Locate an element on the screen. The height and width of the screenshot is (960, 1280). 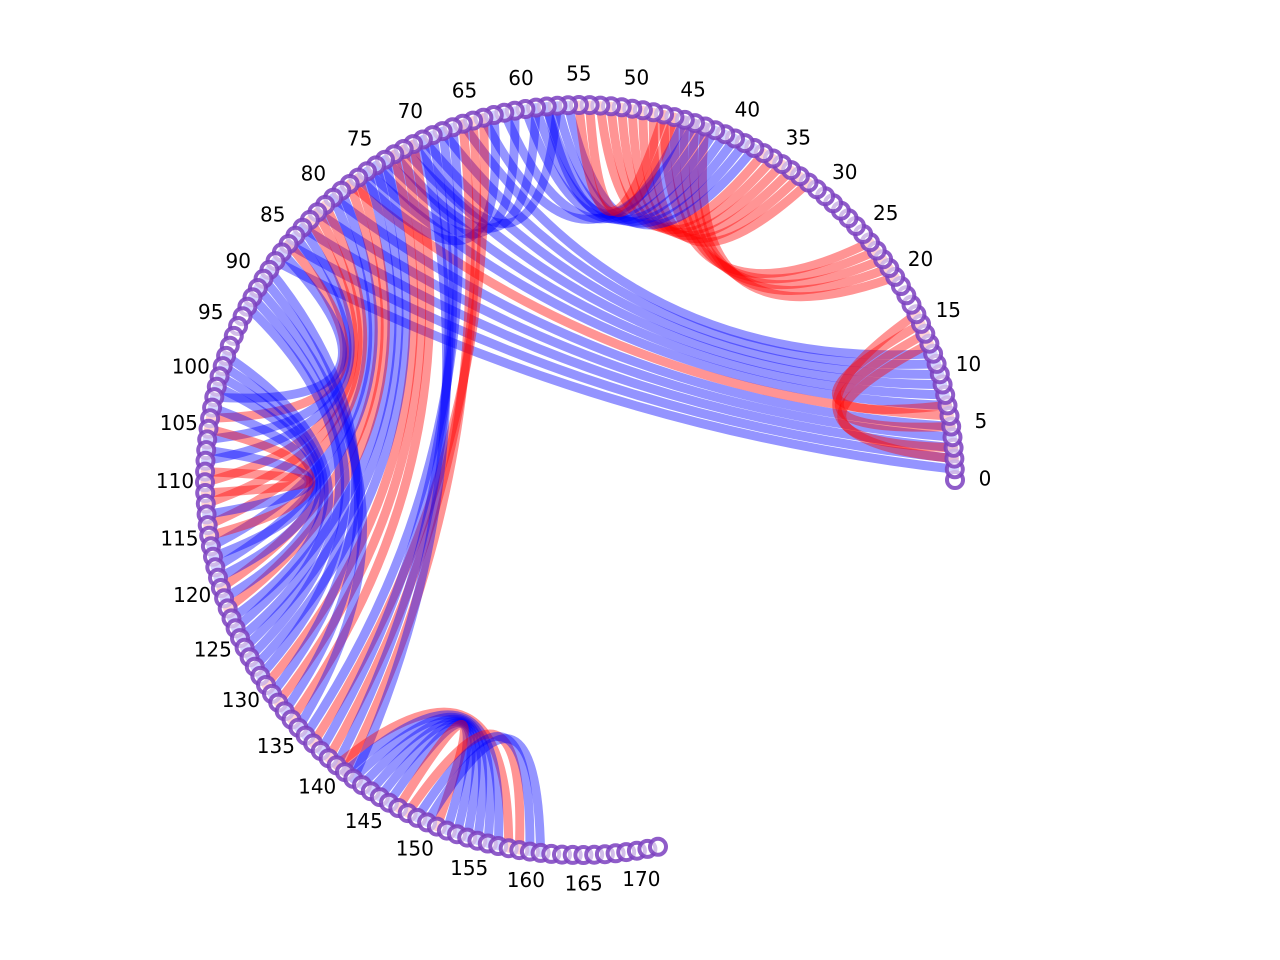
tick-label-105: 105 is located at coordinates (179, 423).